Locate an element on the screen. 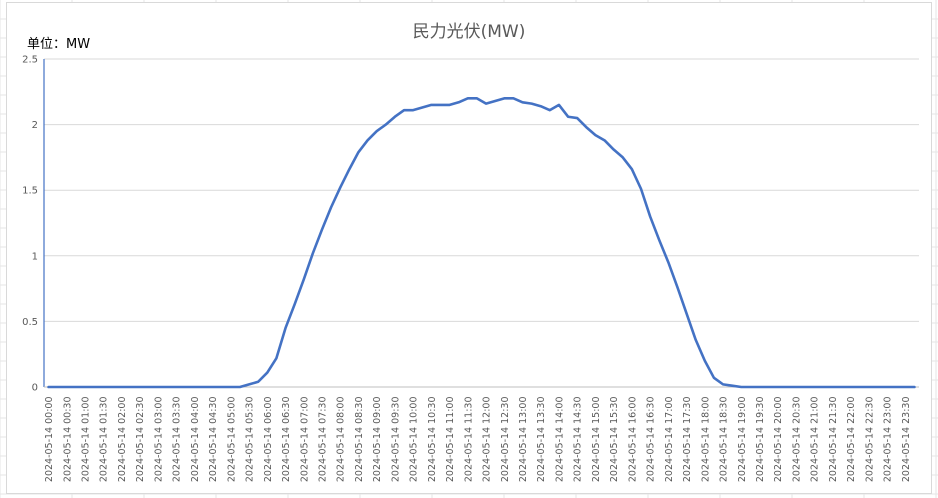 This screenshot has width=938, height=498. x-tick-label: 2024-05-14 22:00 is located at coordinates (851, 440).